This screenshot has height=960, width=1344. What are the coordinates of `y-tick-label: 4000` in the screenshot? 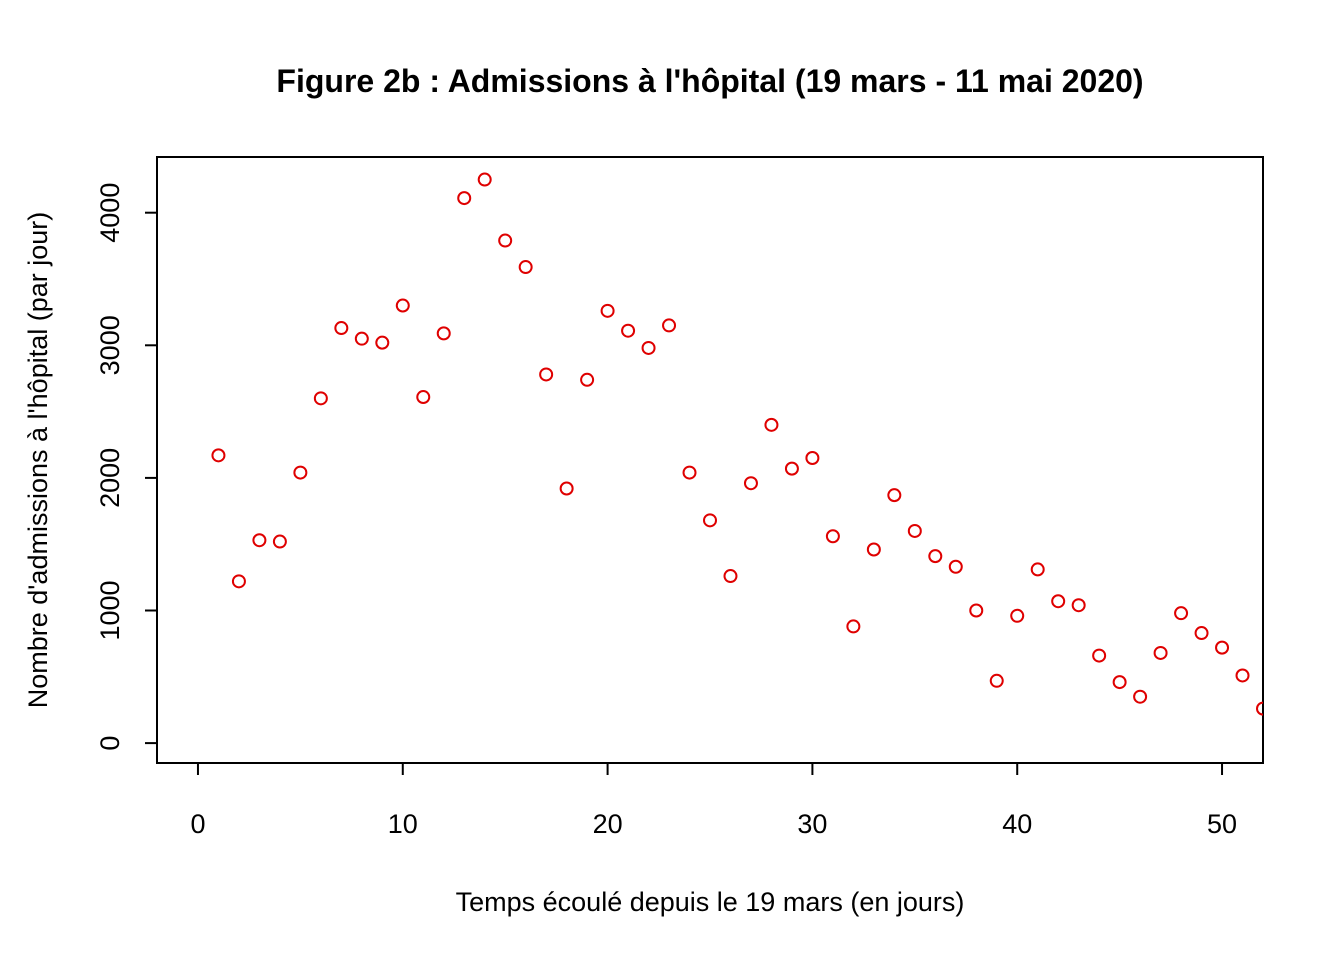 It's located at (110, 213).